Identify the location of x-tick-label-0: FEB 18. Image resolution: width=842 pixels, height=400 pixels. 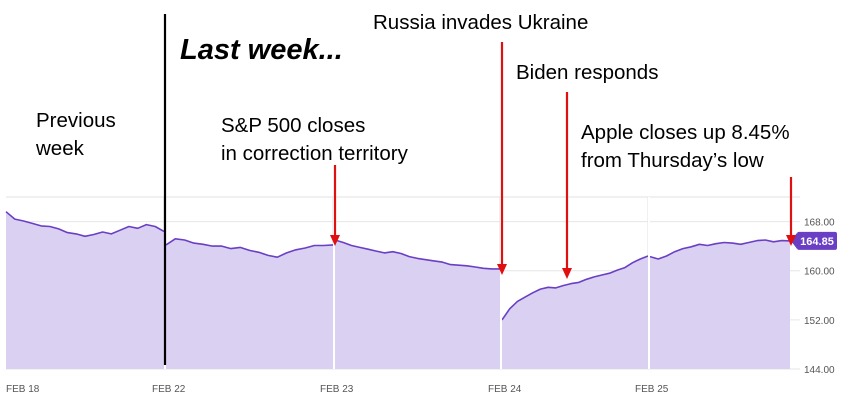
(23, 389).